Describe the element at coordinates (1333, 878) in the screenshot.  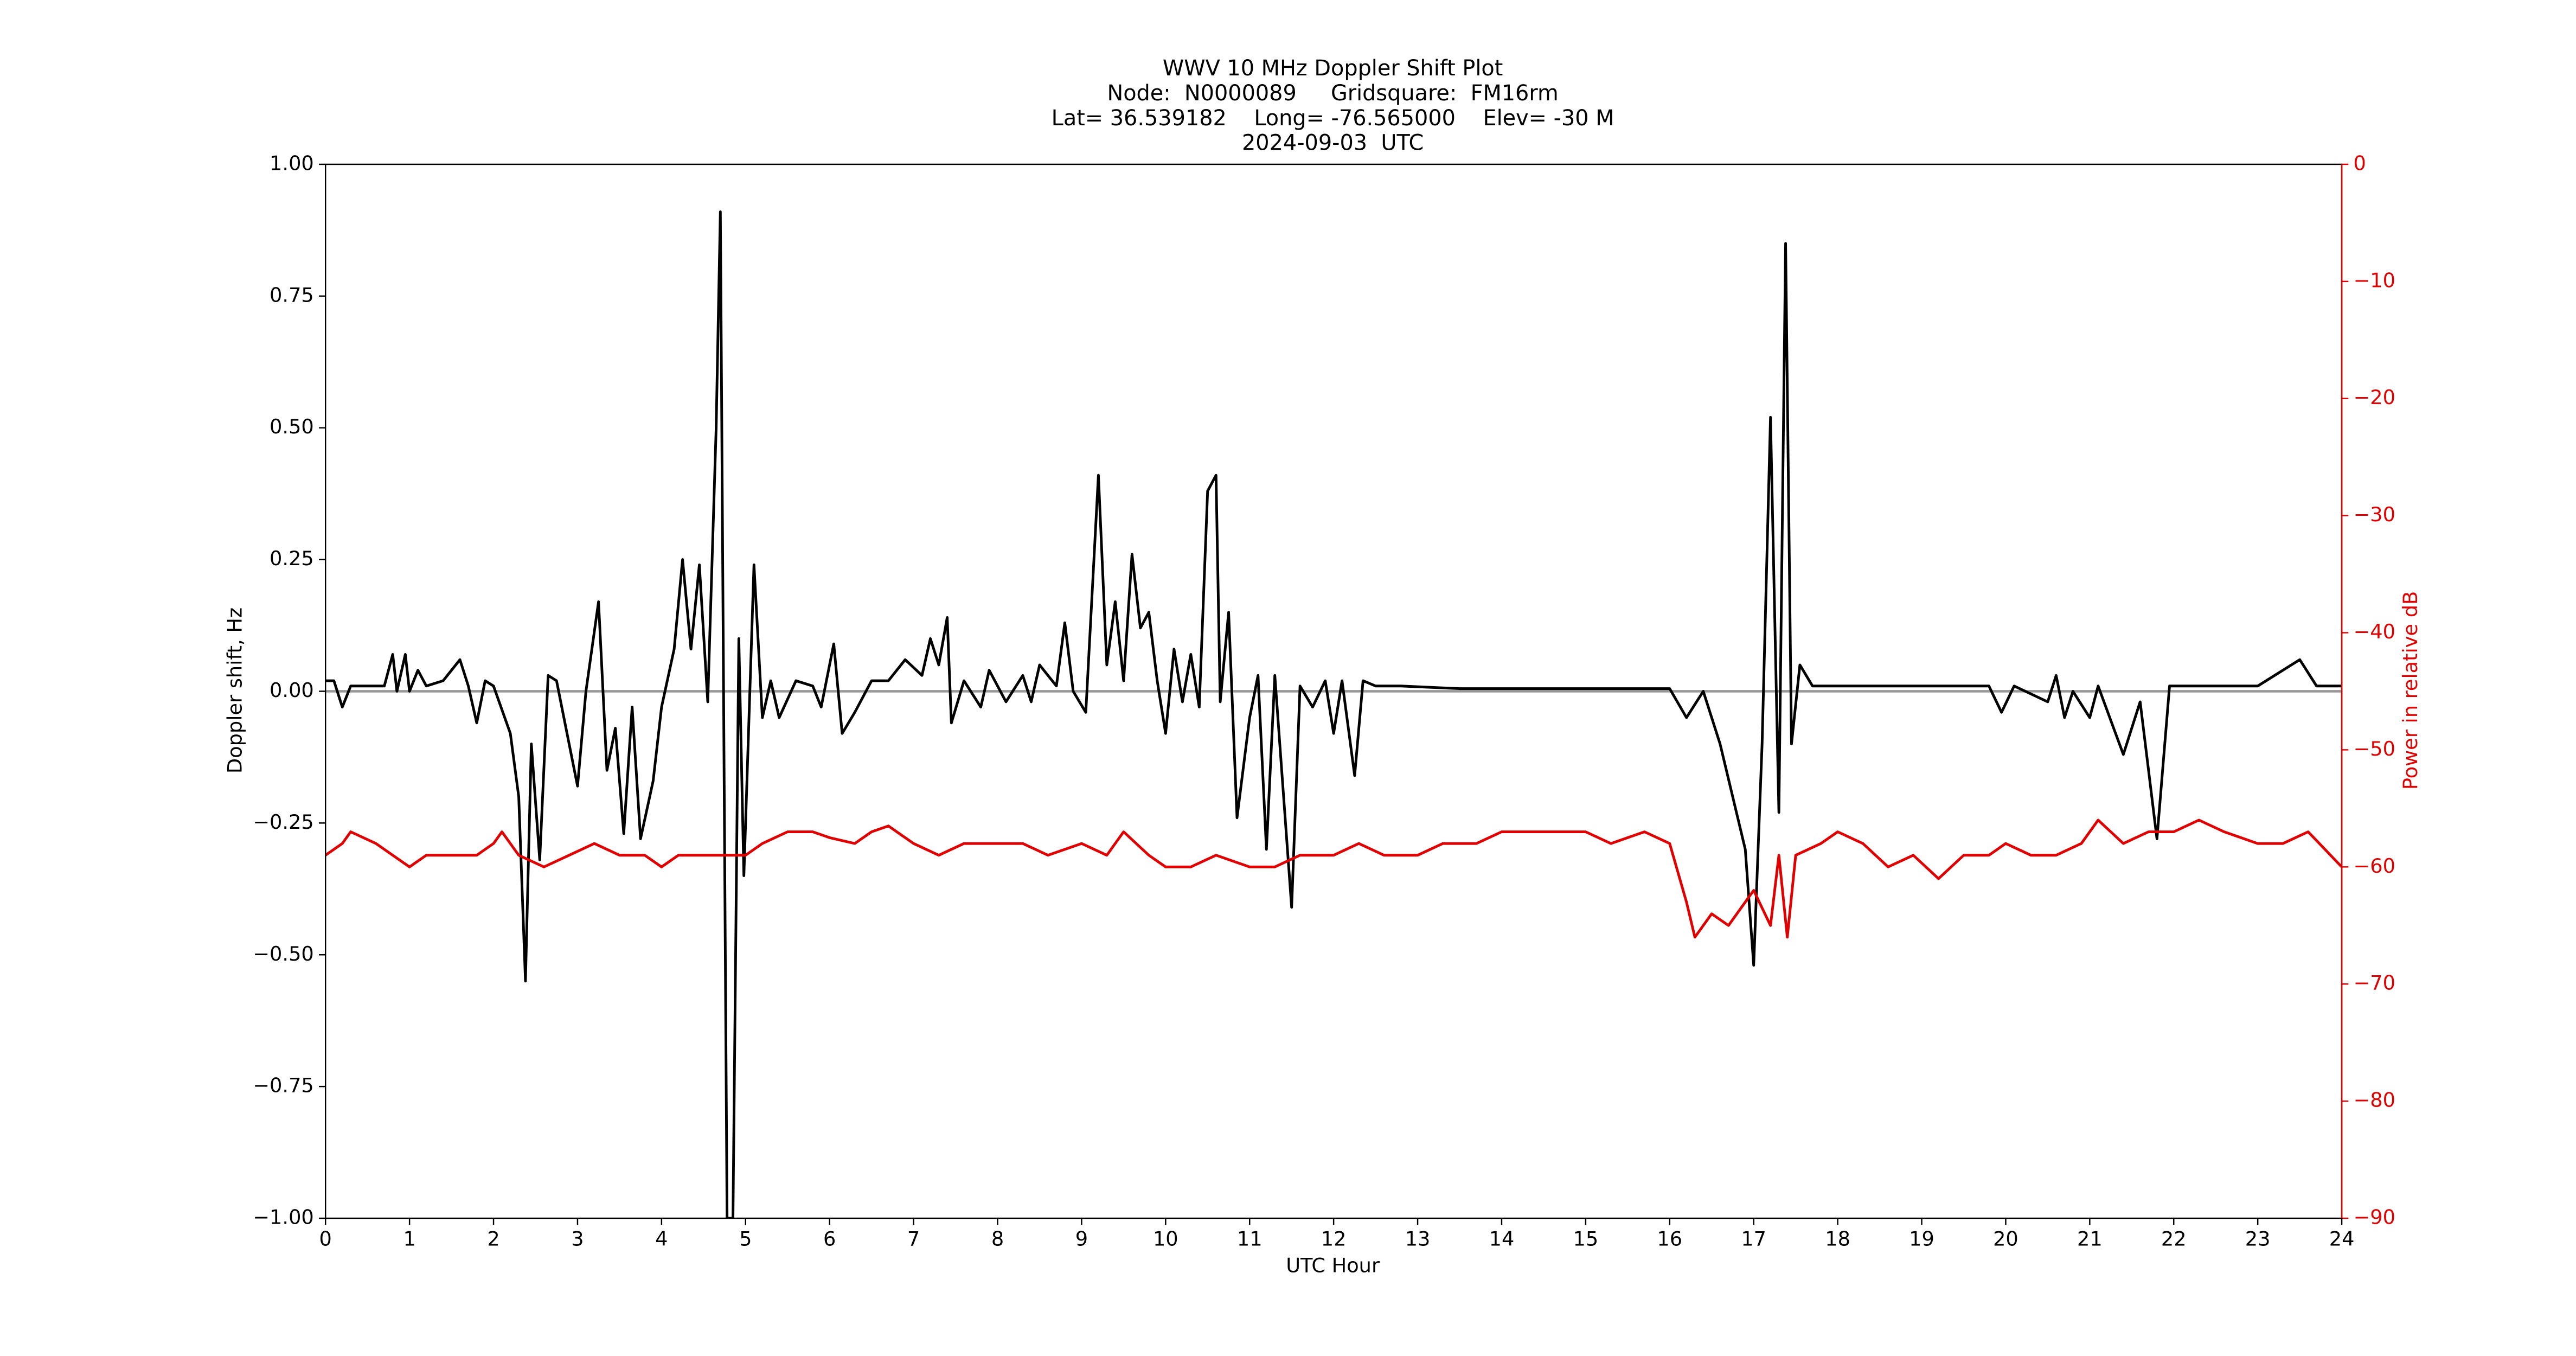
I see `data-line` at that location.